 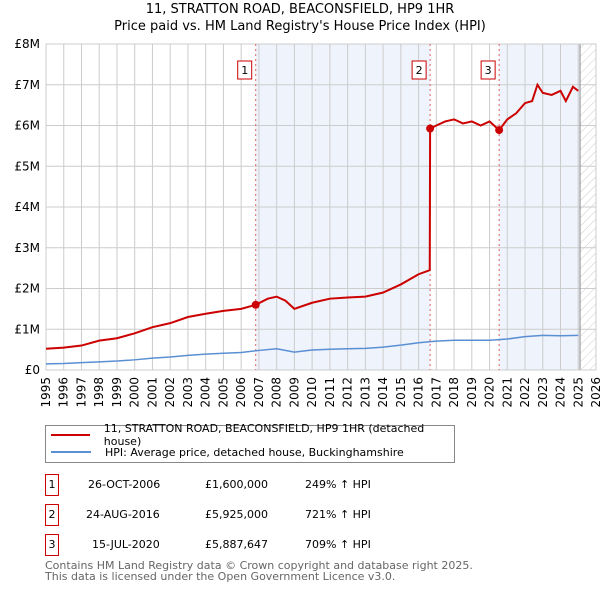 I want to click on sale-price: £1,600,000, so click(x=236, y=484).